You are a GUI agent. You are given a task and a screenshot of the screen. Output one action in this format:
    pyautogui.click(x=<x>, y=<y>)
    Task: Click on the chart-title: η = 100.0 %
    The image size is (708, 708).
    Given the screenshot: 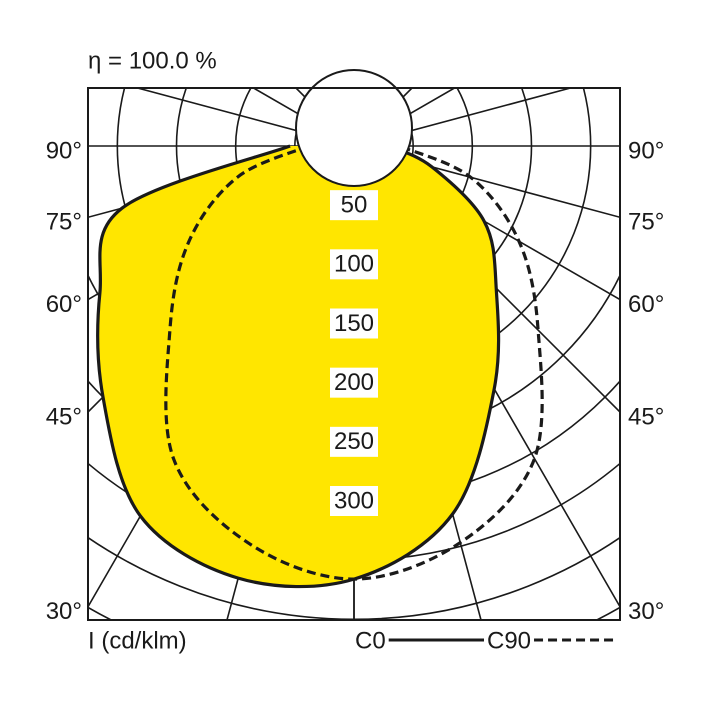 What is the action you would take?
    pyautogui.click(x=152, y=60)
    